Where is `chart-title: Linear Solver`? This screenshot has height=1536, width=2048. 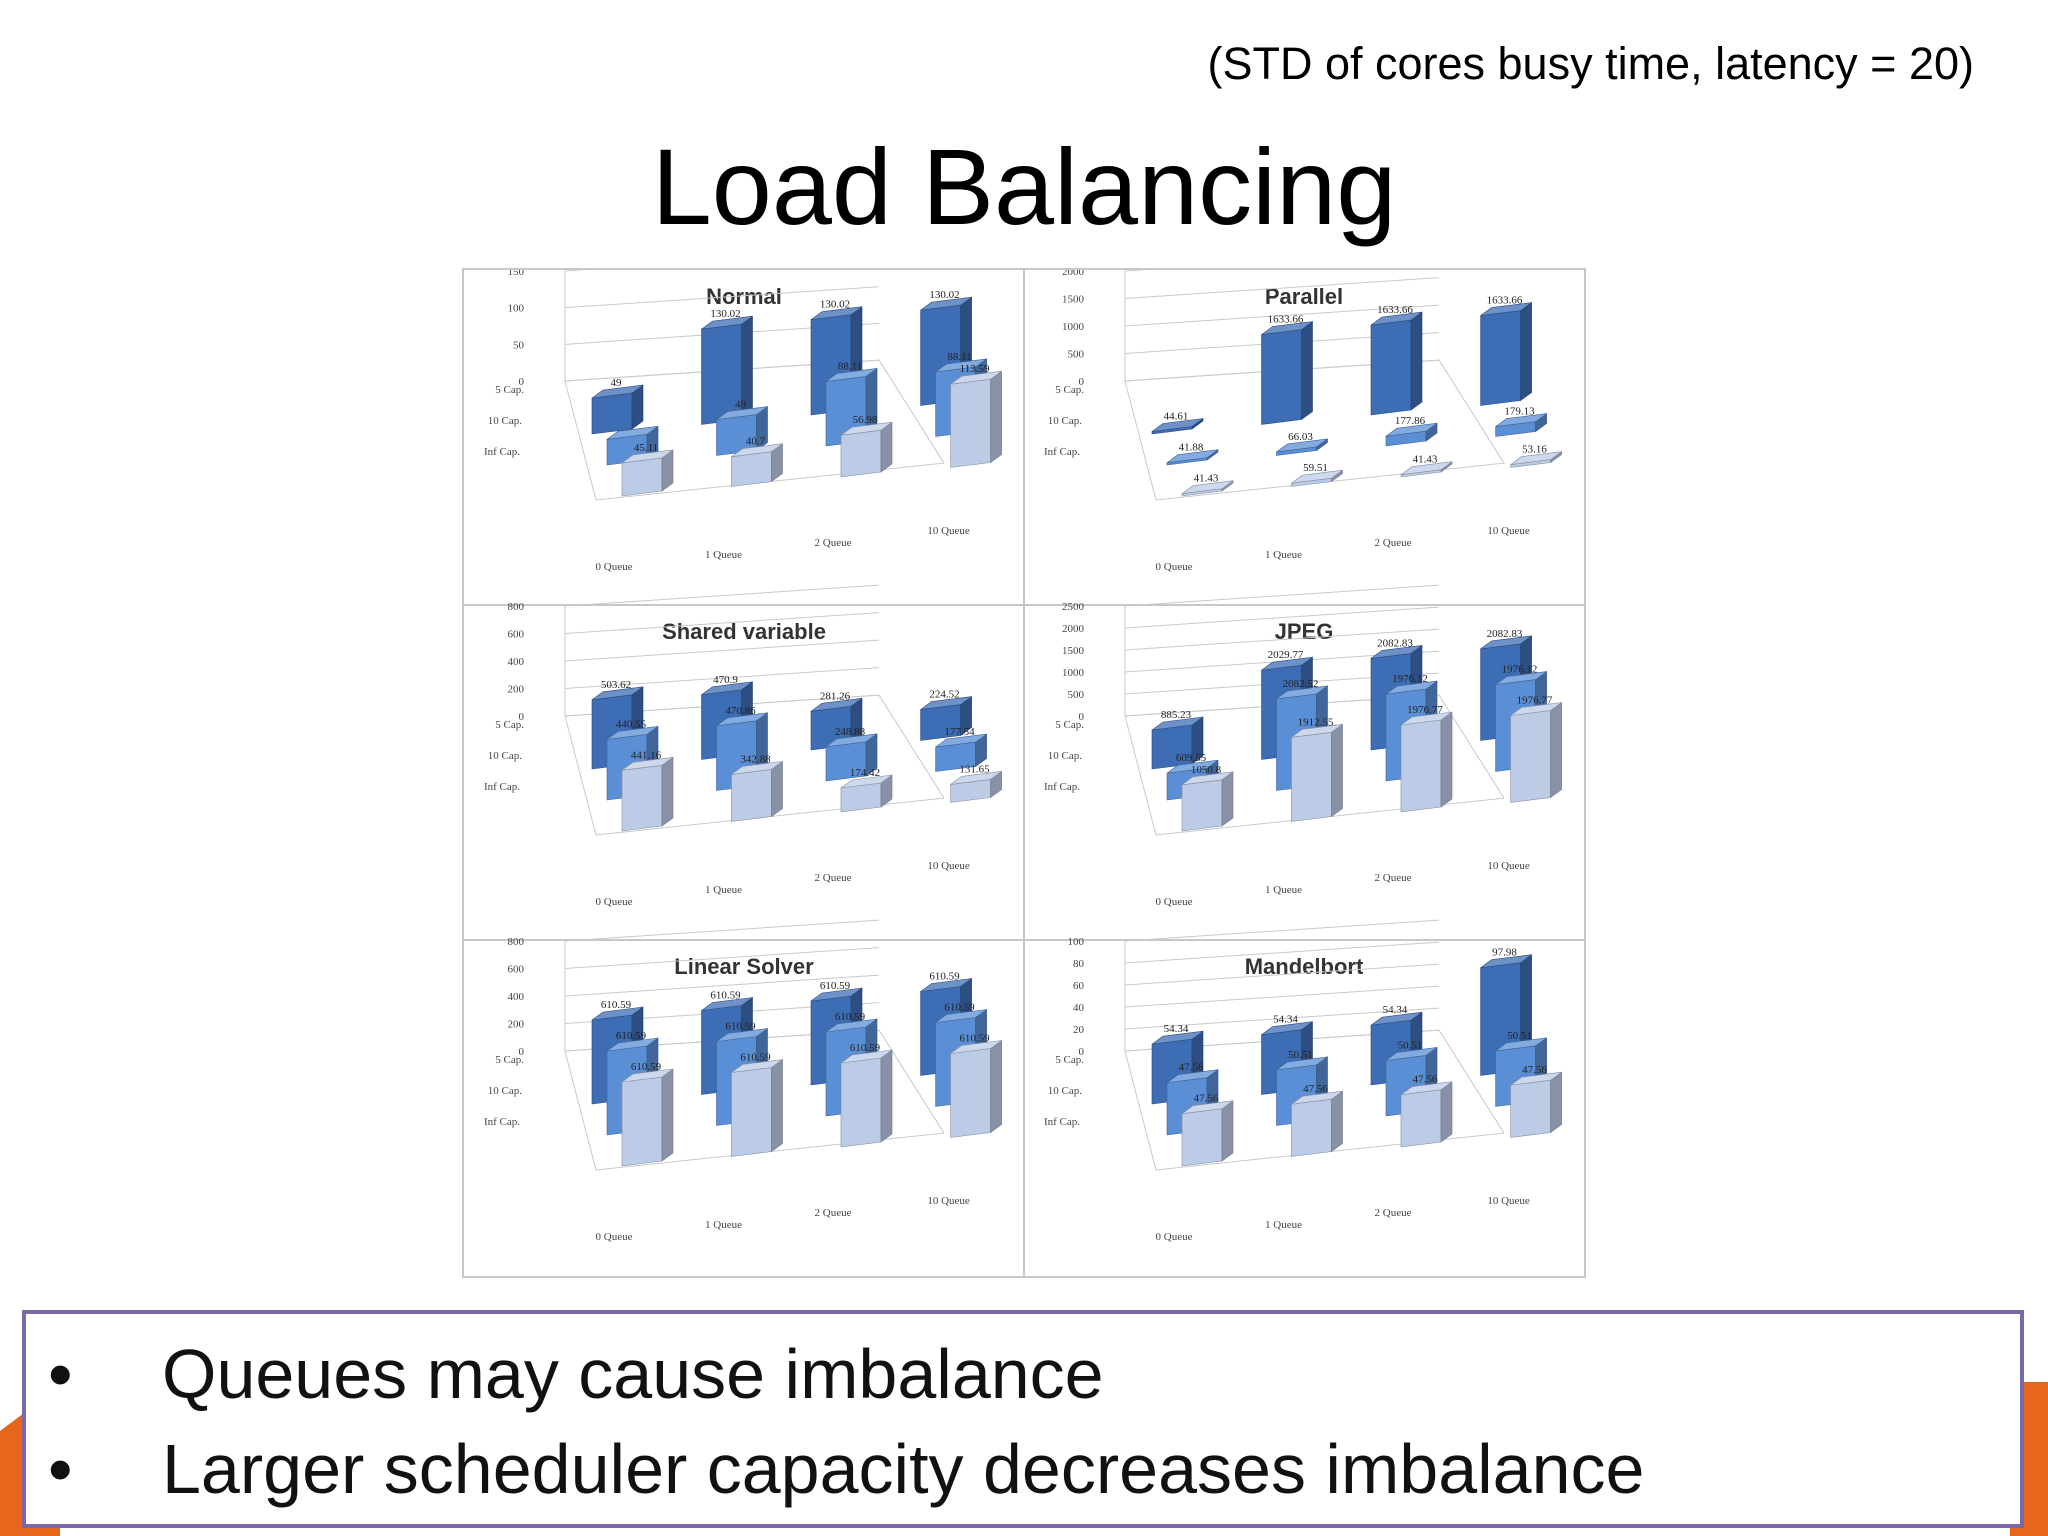
chart-title: Linear Solver is located at coordinates (744, 966).